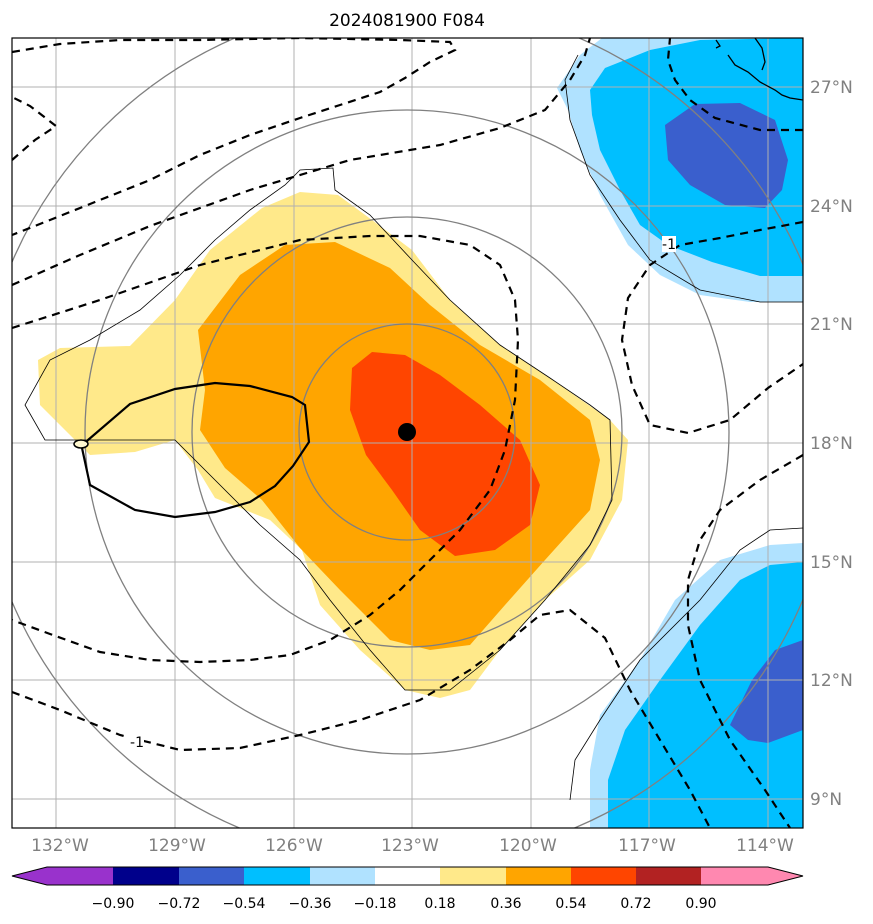  I want to click on fill-neg-036-s, so click(705, 695).